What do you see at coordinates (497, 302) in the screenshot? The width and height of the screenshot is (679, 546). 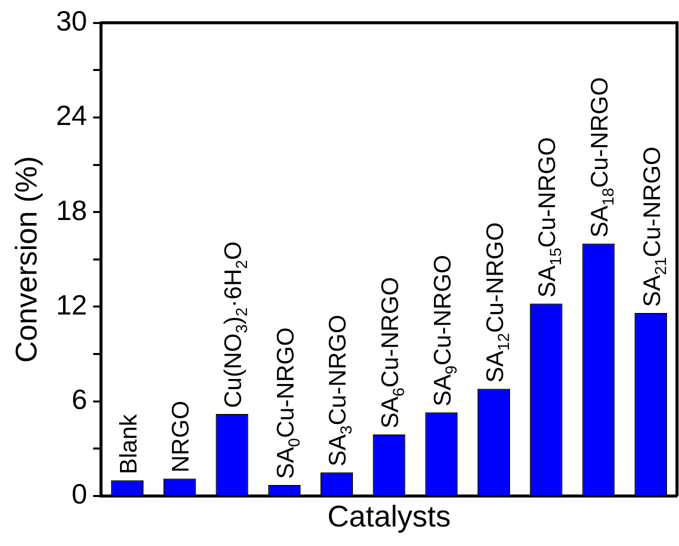 I see `x-tick-label: SA12Cu-NRGO` at bounding box center [497, 302].